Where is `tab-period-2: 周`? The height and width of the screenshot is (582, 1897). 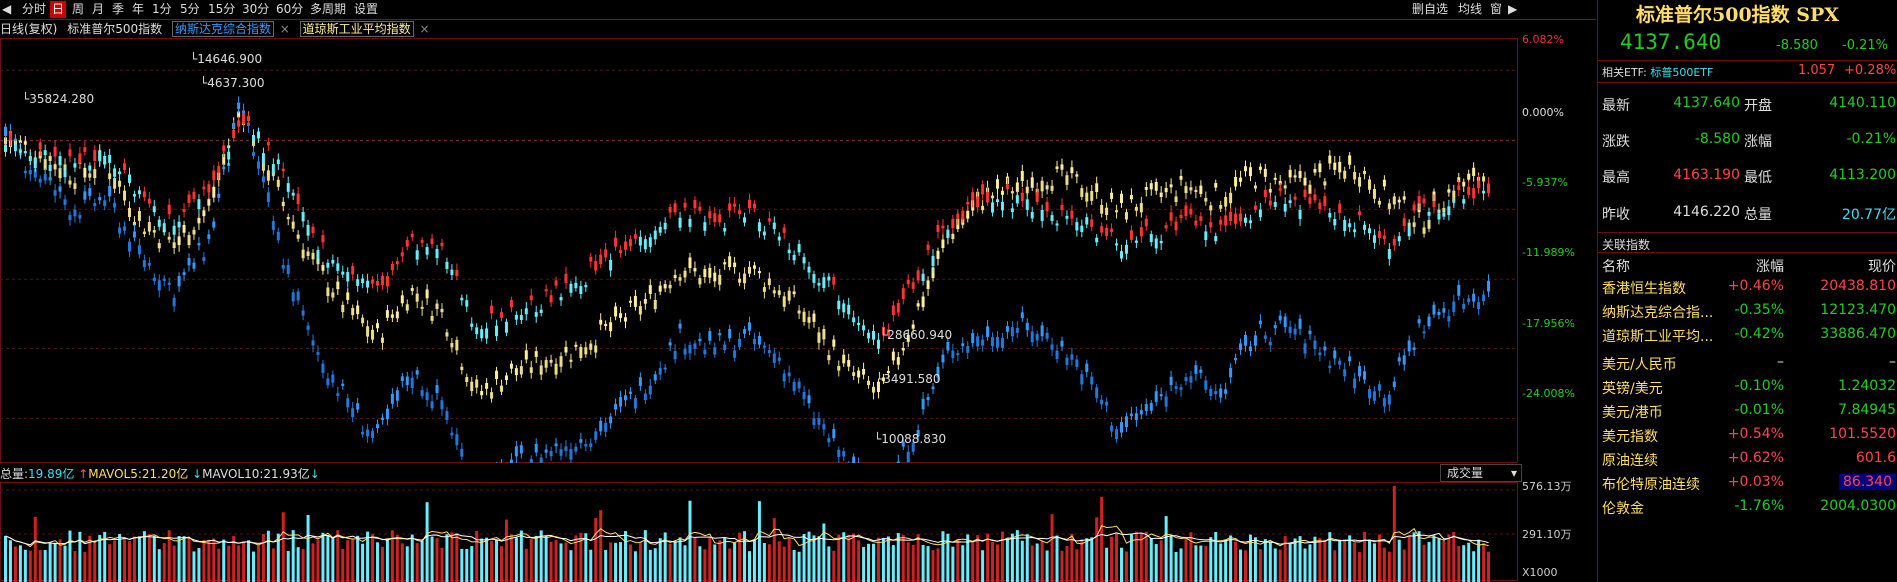 tab-period-2: 周 is located at coordinates (78, 9).